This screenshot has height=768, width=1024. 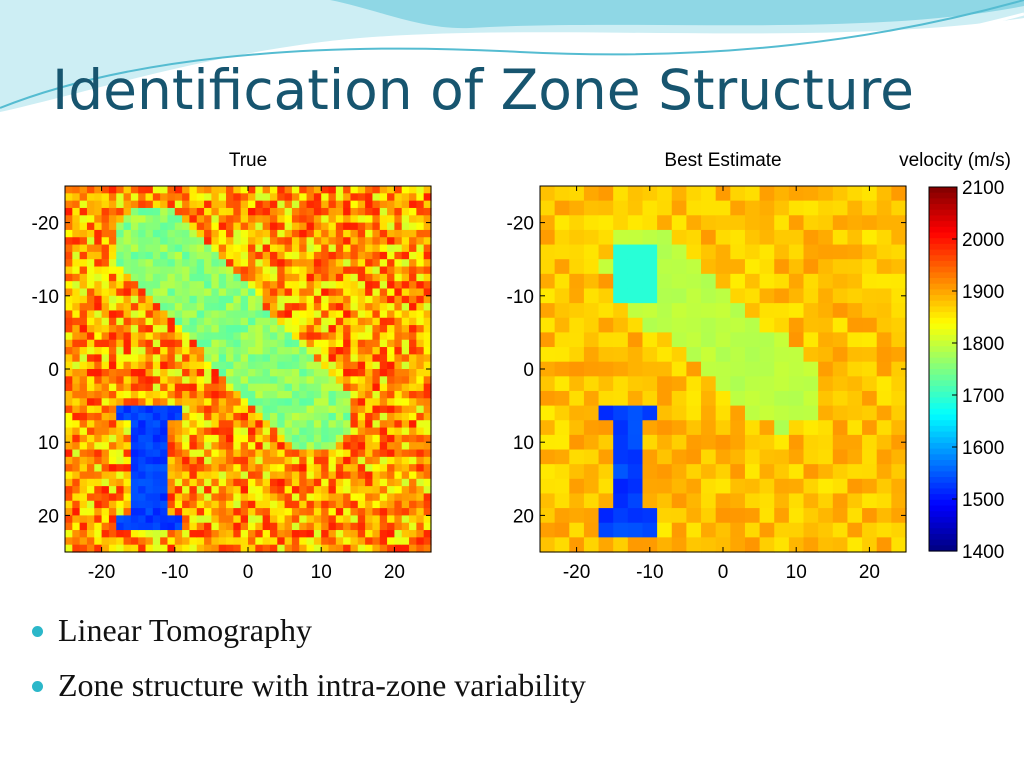 I want to click on x-tick-label: 0, so click(x=723, y=572).